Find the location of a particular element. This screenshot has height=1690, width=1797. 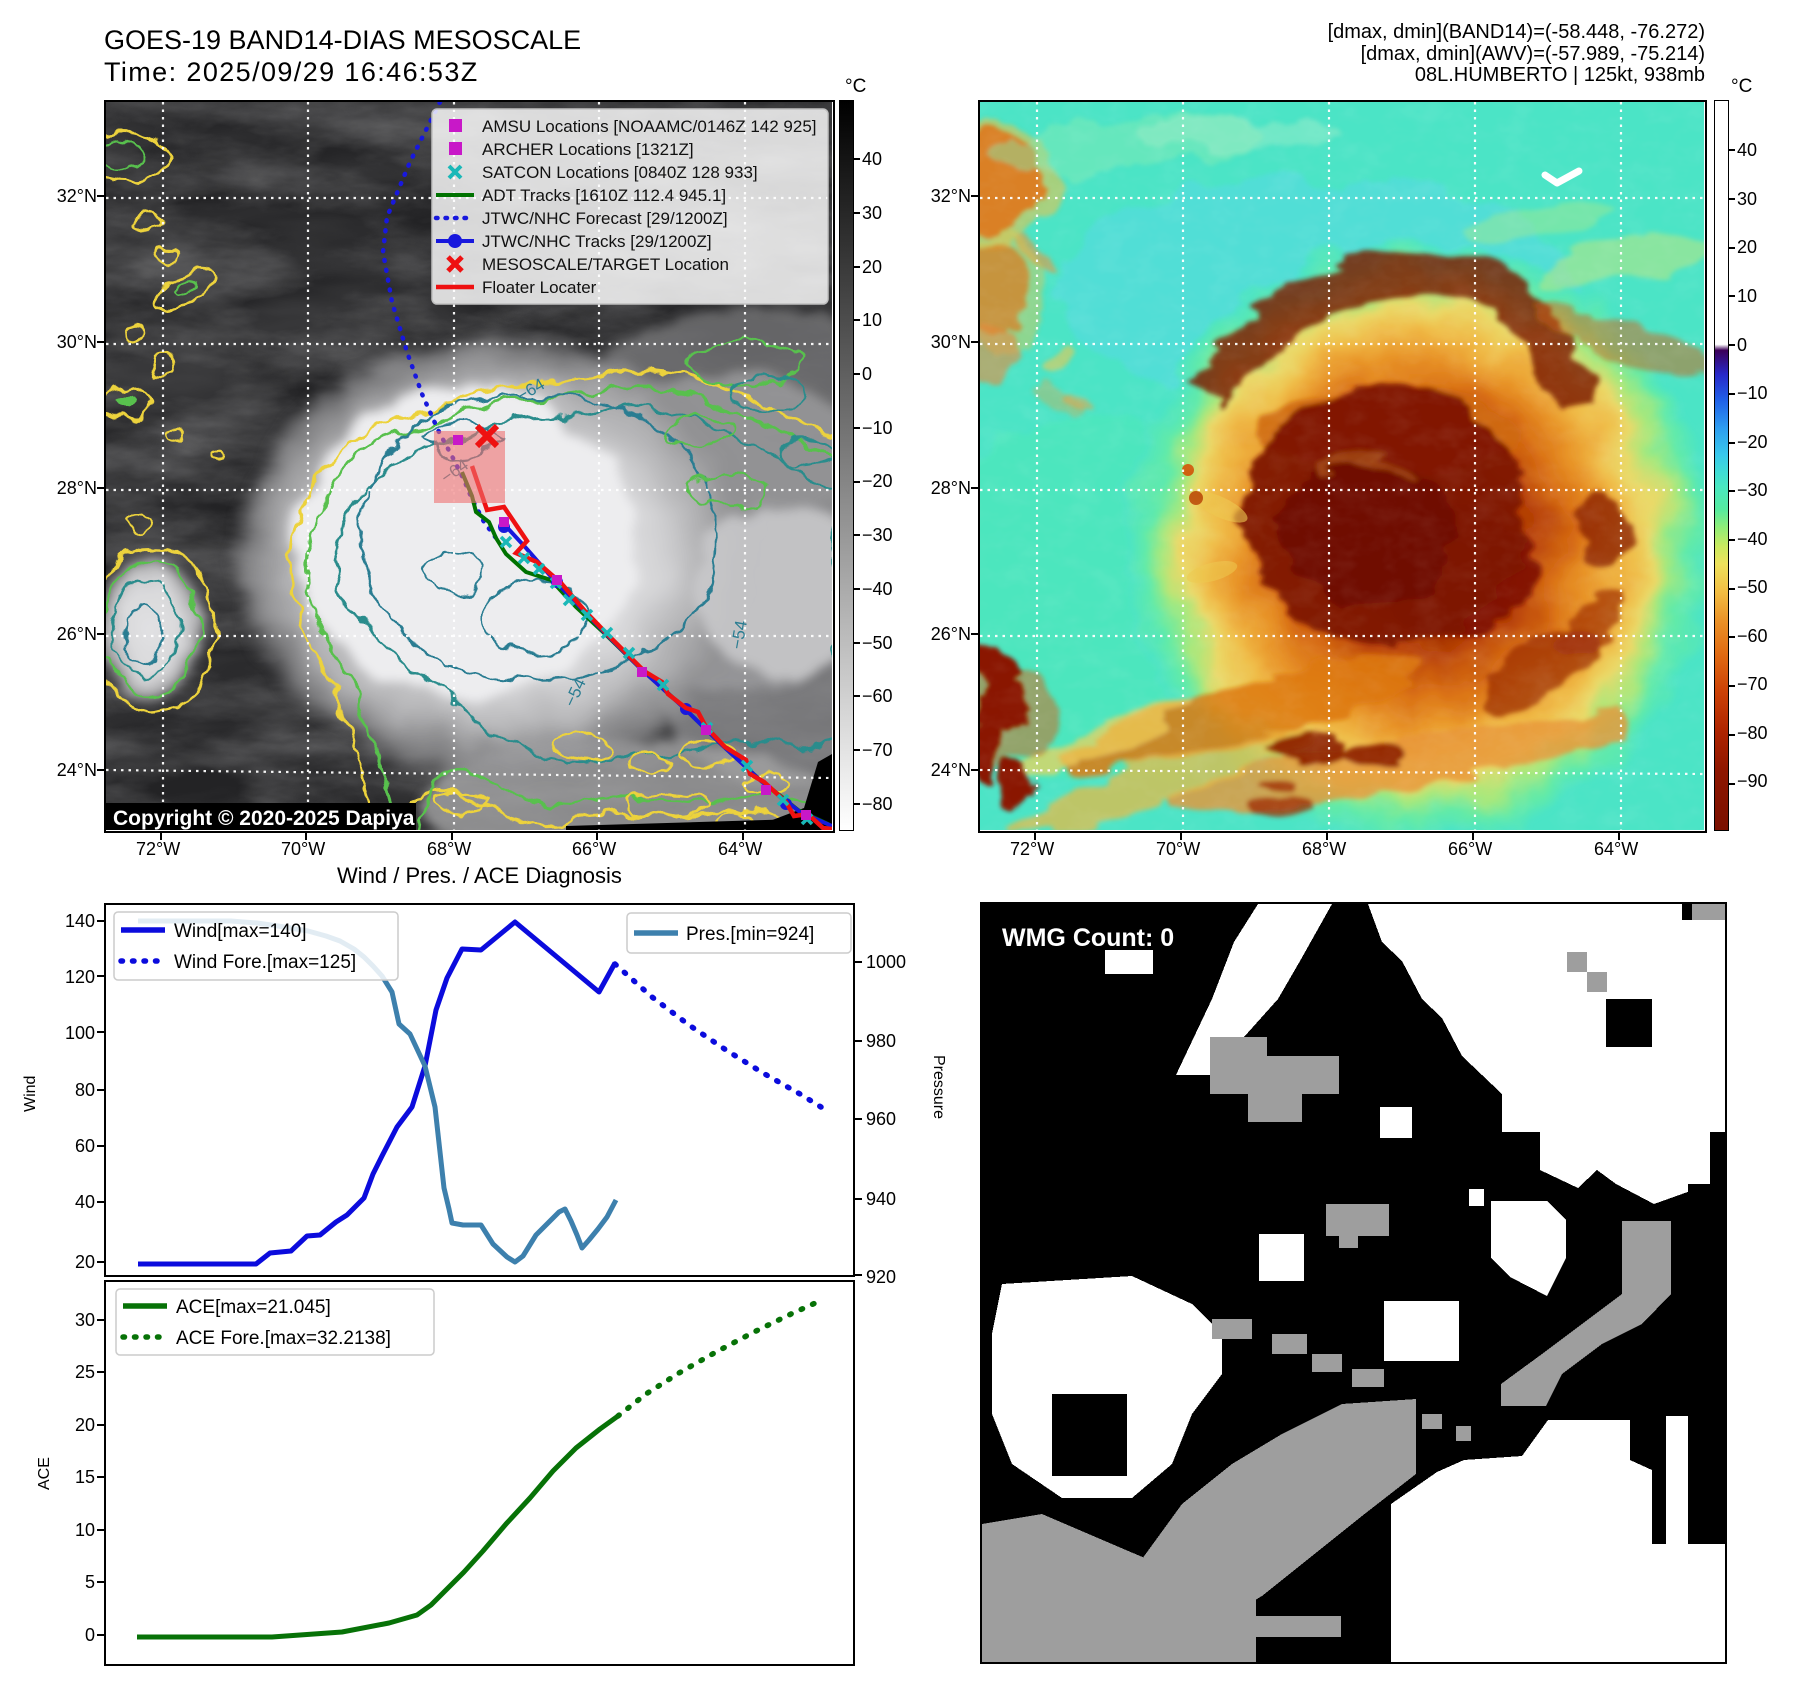

svg-text: WMG Count: 0 is located at coordinates (1088, 938).